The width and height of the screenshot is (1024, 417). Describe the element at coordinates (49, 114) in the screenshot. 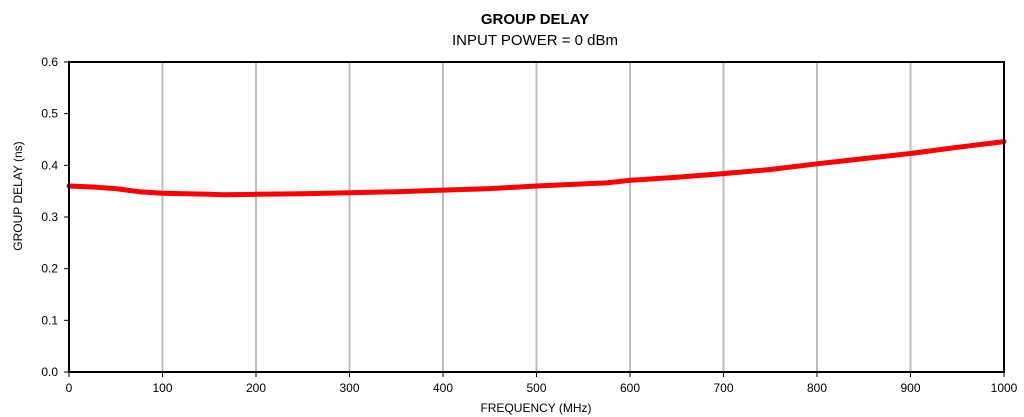

I see `y-tick-label: 0.5` at that location.